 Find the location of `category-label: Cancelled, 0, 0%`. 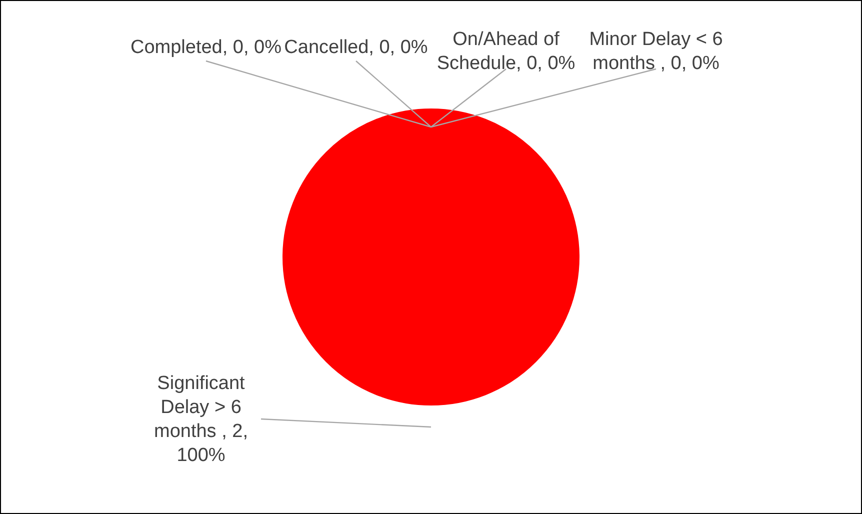

category-label: Cancelled, 0, 0% is located at coordinates (356, 47).